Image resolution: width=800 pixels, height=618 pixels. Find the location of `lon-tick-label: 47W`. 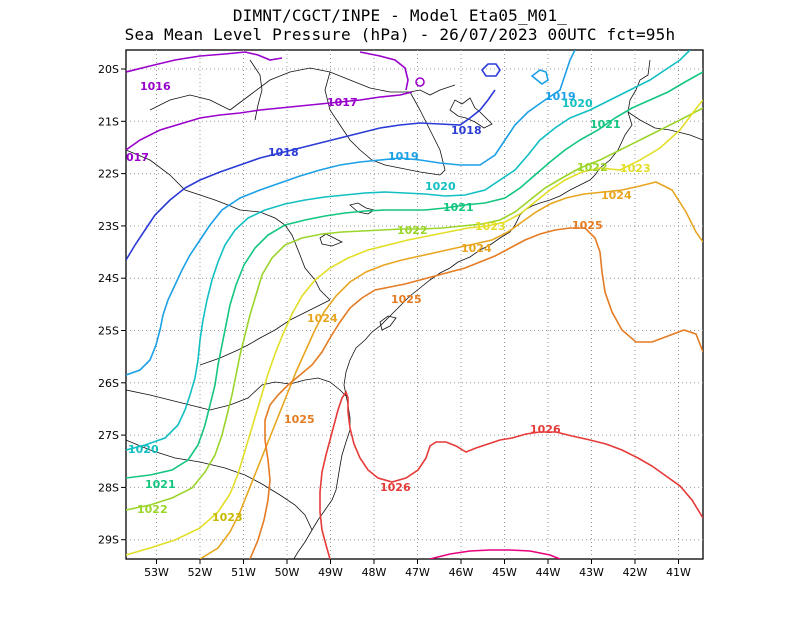

lon-tick-label: 47W is located at coordinates (417, 572).